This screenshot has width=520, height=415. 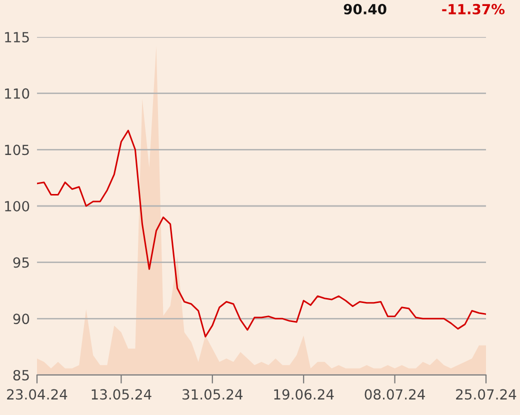 I want to click on x-tick-label: 23.04.24, so click(x=37, y=394).